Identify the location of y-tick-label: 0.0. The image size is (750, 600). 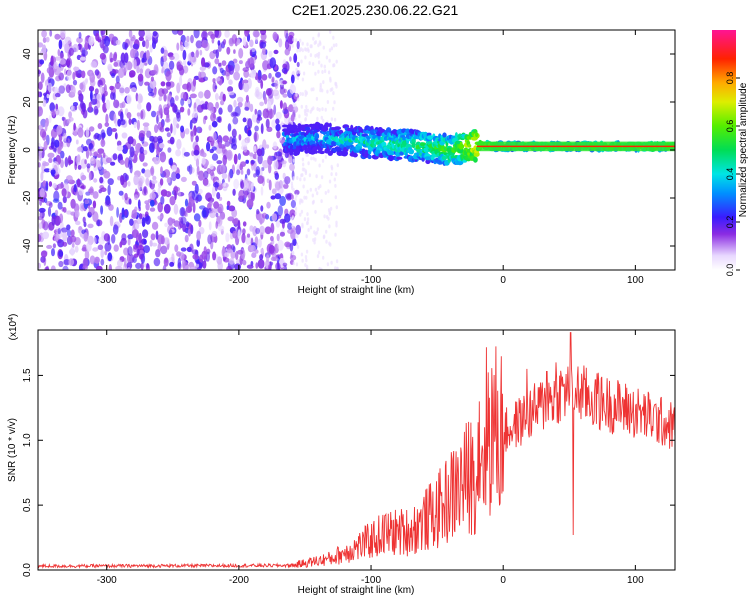
(27, 570).